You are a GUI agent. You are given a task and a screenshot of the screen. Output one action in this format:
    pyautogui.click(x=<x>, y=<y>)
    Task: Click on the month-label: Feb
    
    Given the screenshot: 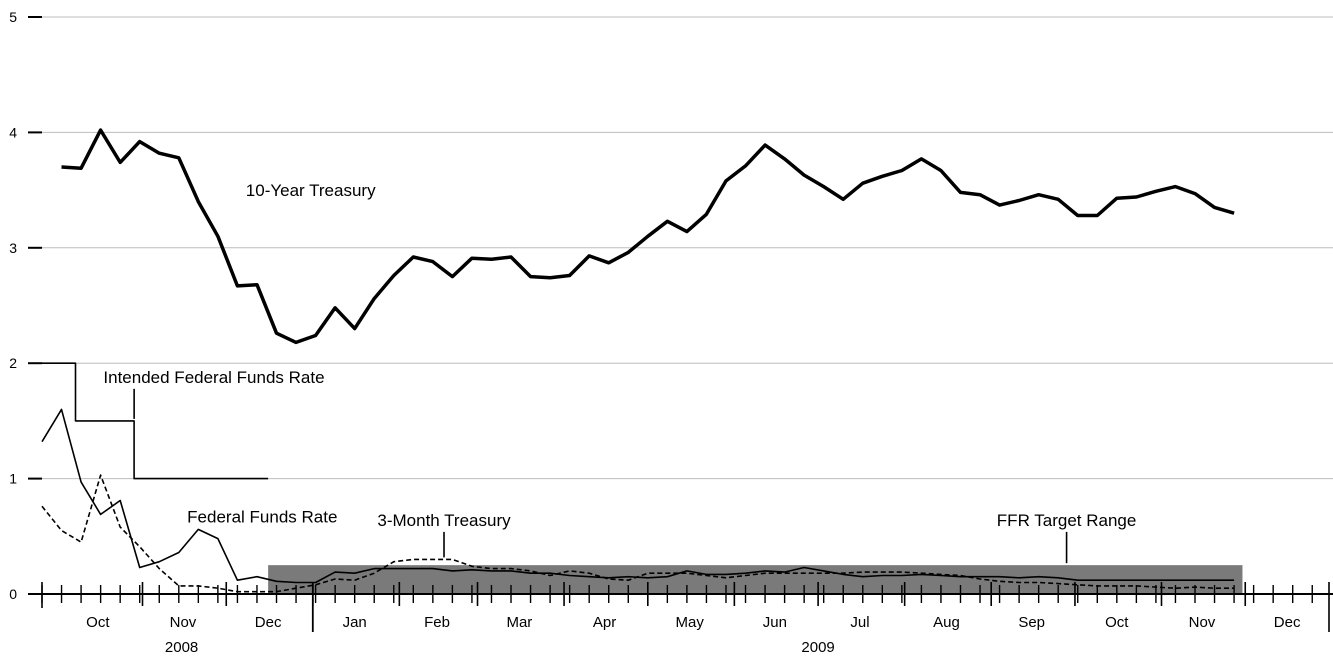 What is the action you would take?
    pyautogui.click(x=437, y=622)
    